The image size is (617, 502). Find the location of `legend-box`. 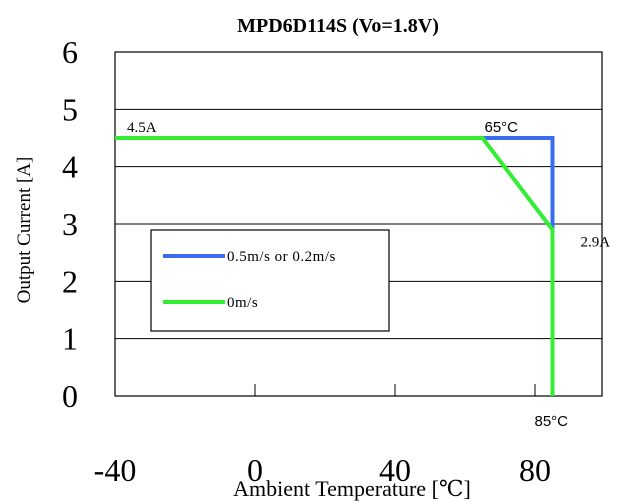

legend-box is located at coordinates (270, 280).